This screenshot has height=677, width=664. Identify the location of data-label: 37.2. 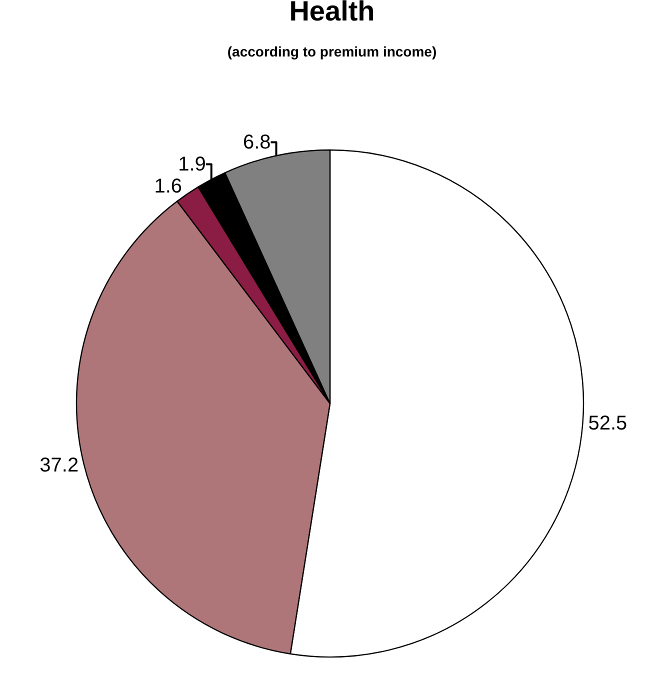
(59, 465).